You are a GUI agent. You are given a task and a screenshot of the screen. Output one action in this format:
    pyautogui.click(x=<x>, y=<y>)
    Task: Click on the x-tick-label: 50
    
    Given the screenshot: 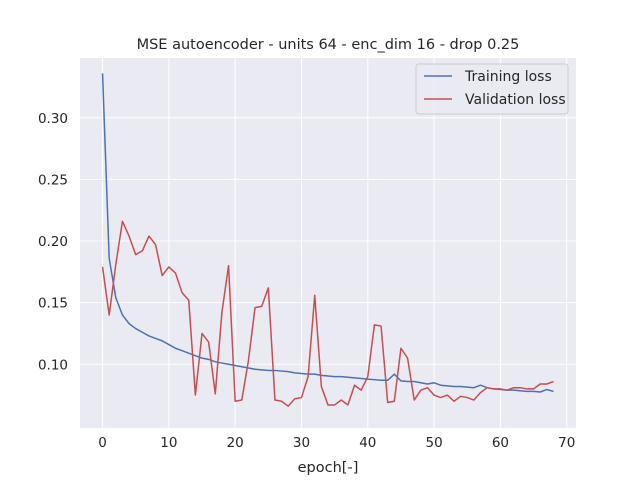 What is the action you would take?
    pyautogui.click(x=434, y=443)
    